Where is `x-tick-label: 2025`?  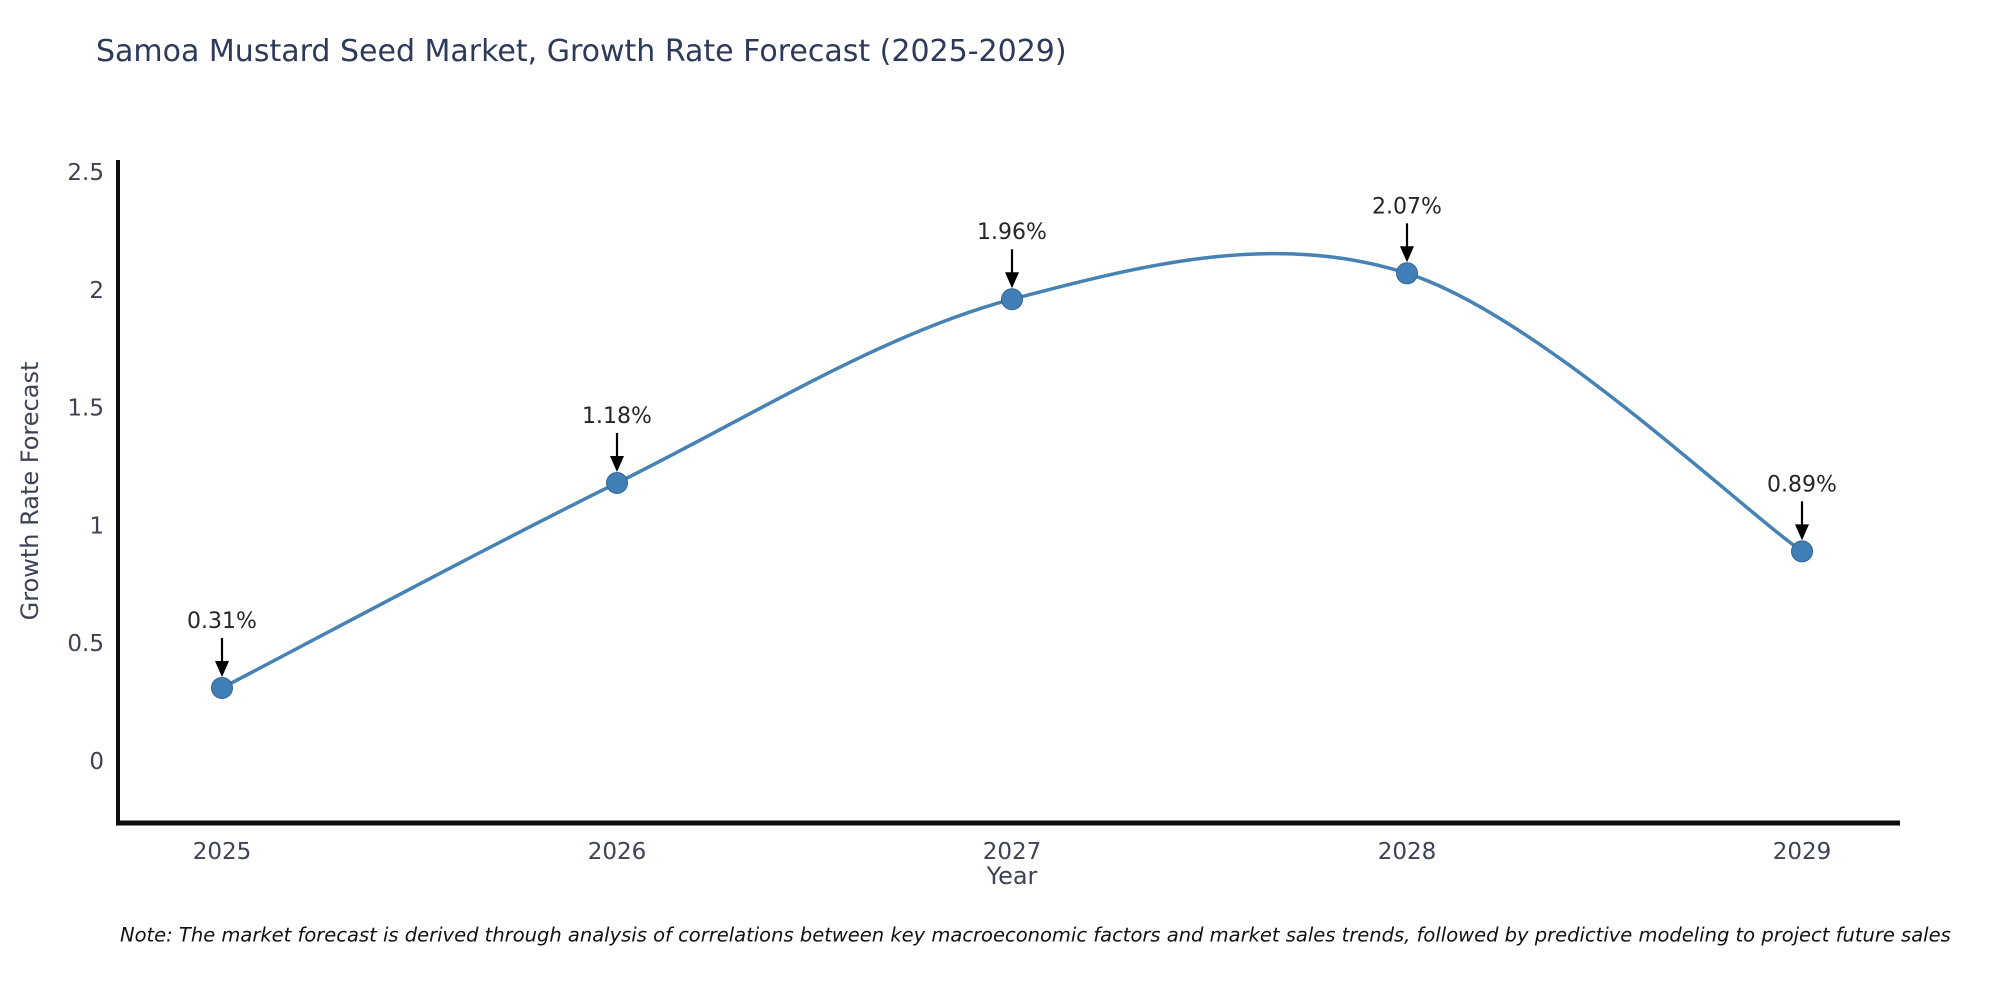
x-tick-label: 2025 is located at coordinates (222, 852).